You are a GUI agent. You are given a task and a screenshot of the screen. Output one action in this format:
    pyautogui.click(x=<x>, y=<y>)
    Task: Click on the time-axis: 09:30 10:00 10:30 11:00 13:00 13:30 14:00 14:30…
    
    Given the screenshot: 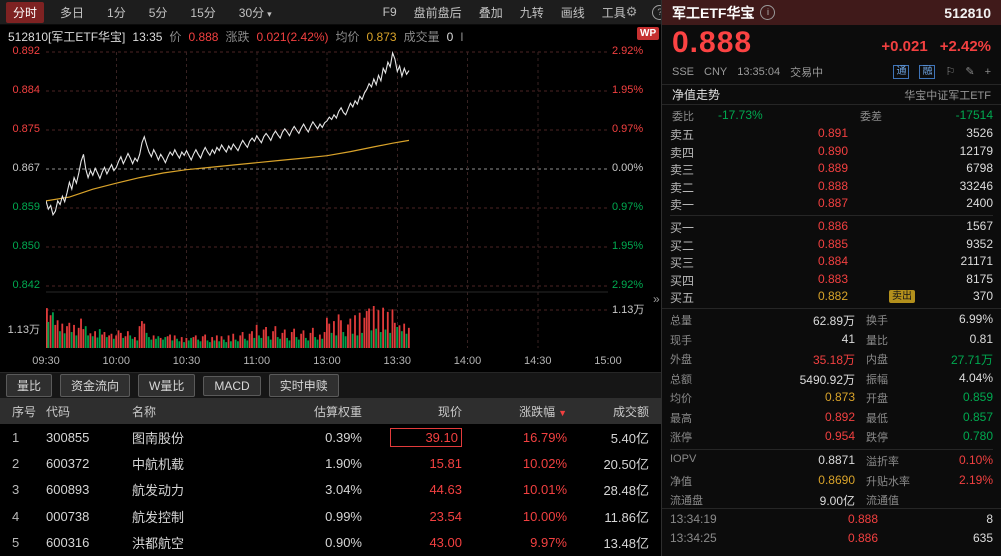 What is the action you would take?
    pyautogui.click(x=330, y=362)
    